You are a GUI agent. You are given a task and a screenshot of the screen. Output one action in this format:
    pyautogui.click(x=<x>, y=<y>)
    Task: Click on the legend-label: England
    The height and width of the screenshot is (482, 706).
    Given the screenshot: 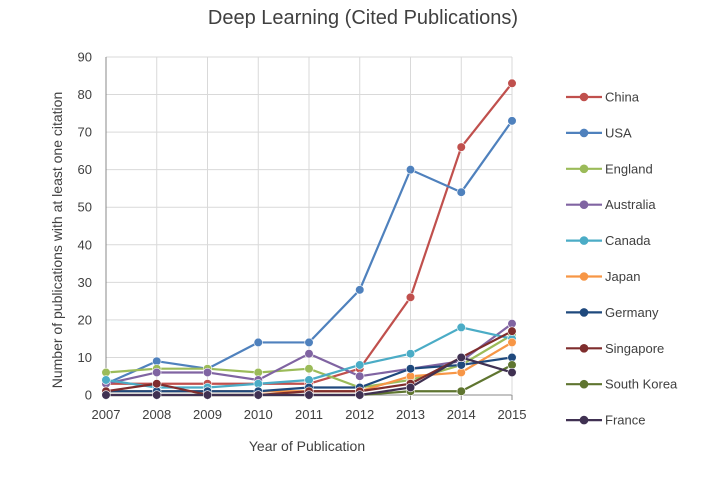 What is the action you would take?
    pyautogui.click(x=629, y=168)
    